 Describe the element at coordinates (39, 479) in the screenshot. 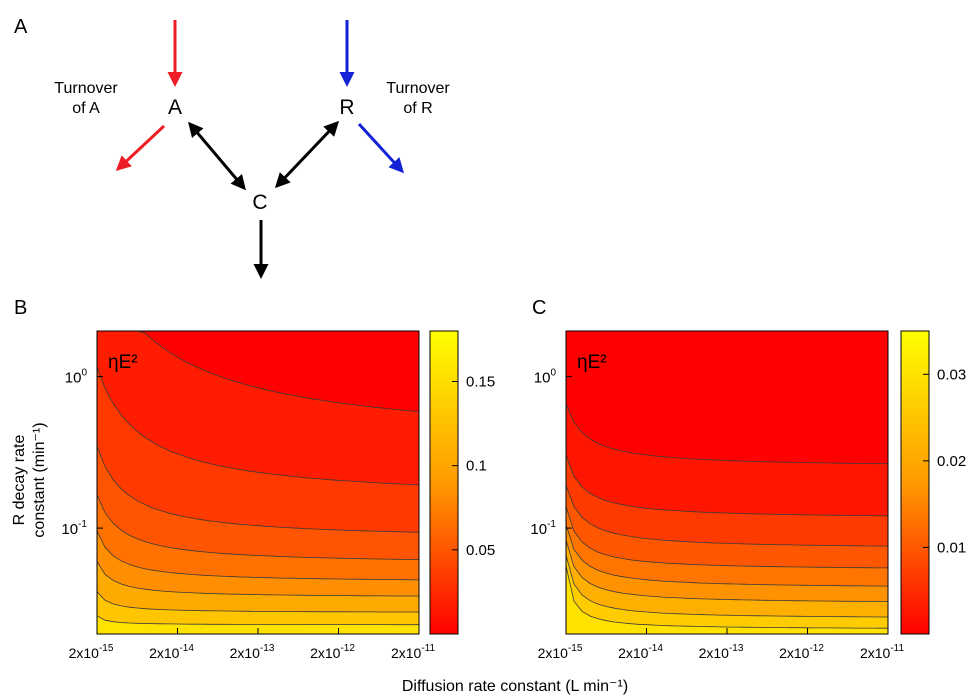

I see `y-axis-title-line2: constant (min⁻¹)` at that location.